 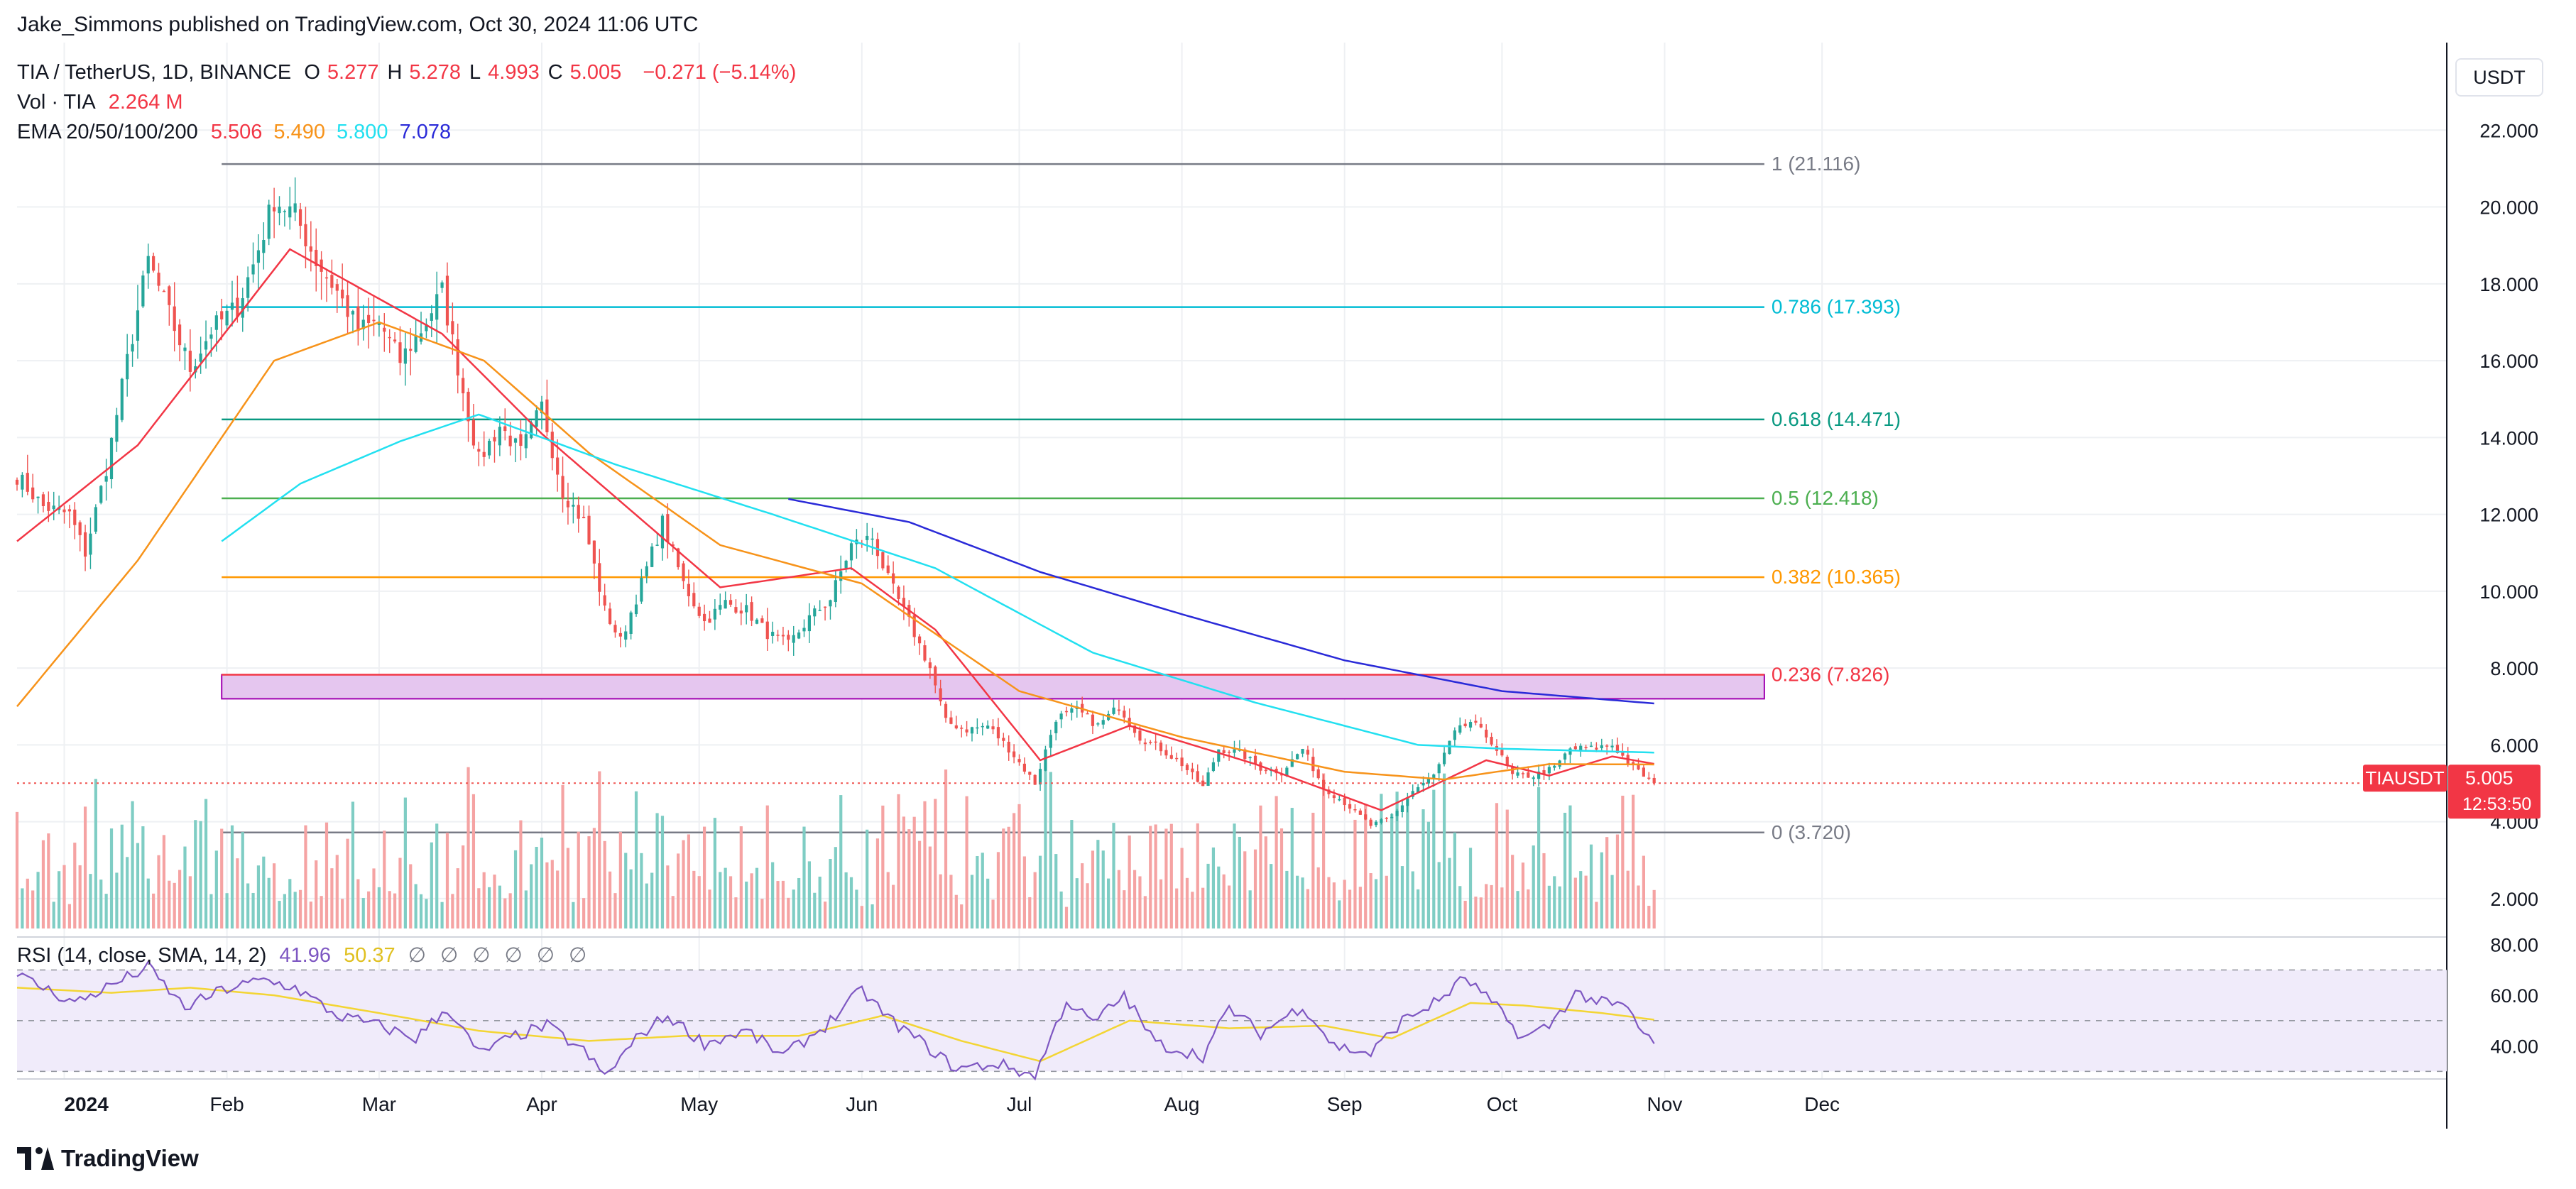 I want to click on empty-marker-4: ∅, so click(x=545, y=955).